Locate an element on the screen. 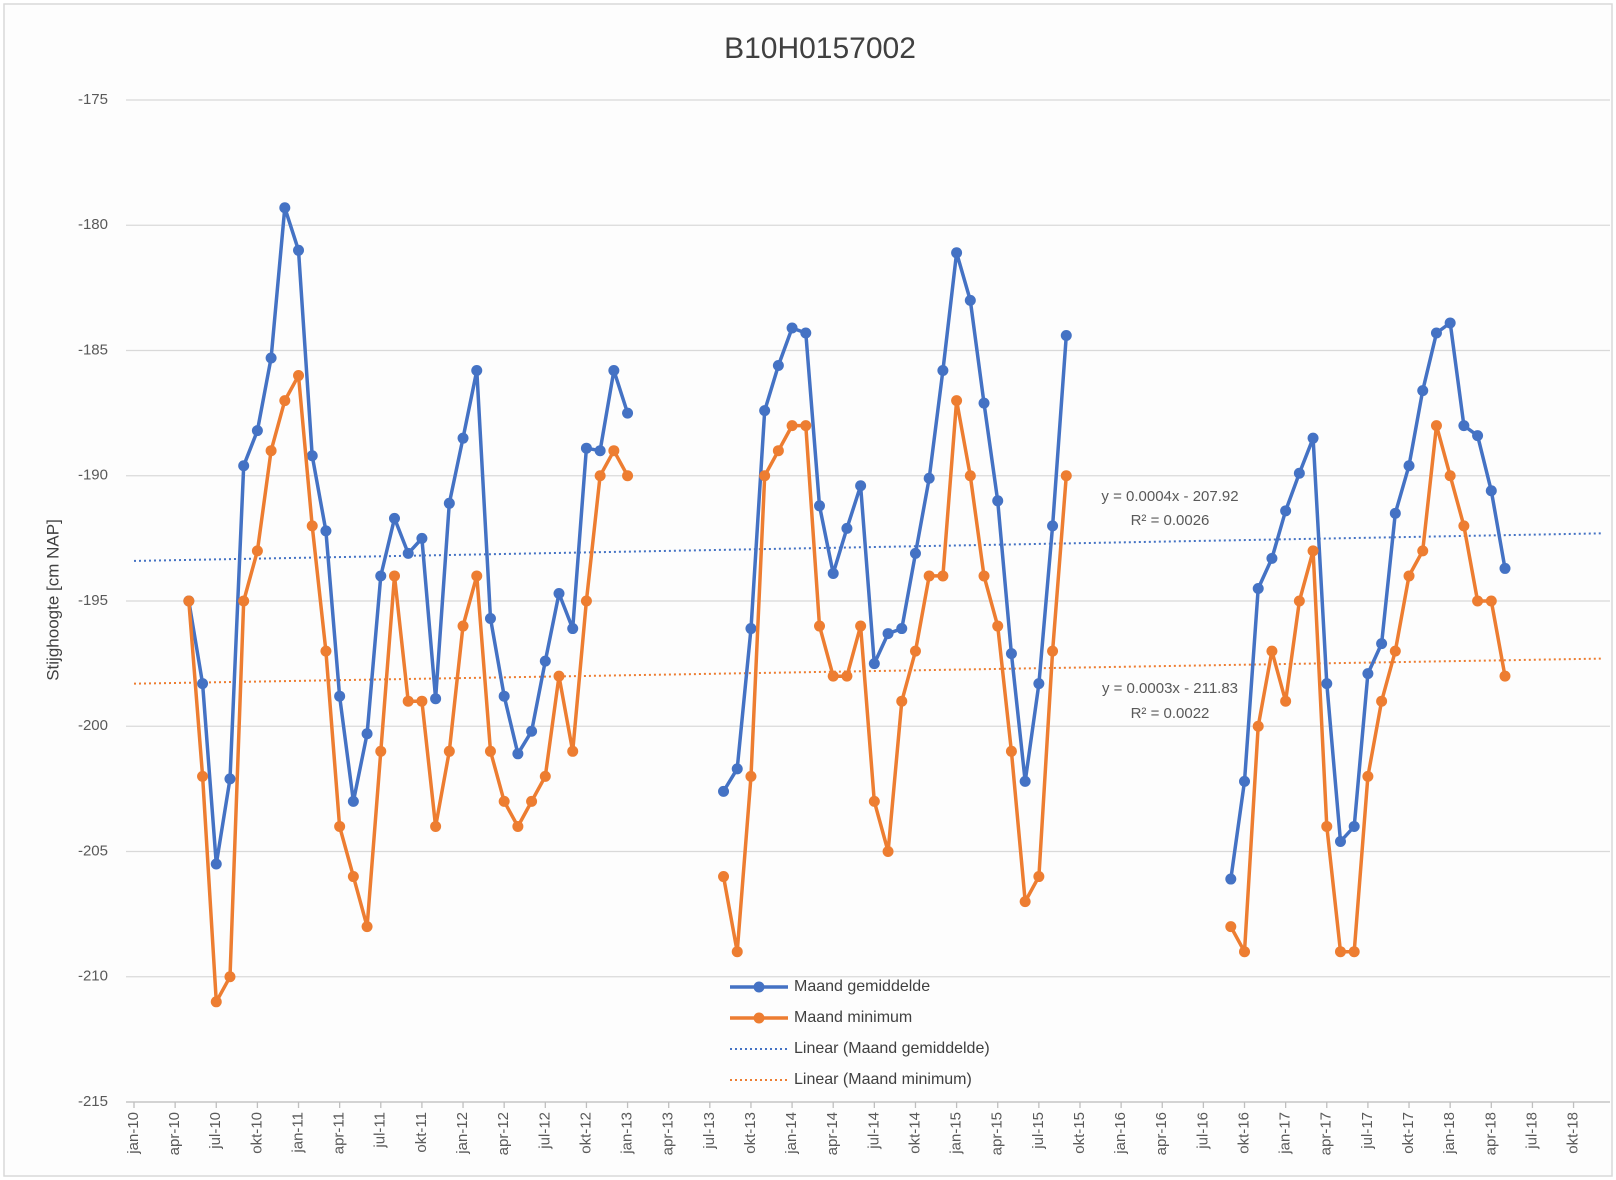  y-axis-title: Stijghoogte [cm NAP] is located at coordinates (52, 600).